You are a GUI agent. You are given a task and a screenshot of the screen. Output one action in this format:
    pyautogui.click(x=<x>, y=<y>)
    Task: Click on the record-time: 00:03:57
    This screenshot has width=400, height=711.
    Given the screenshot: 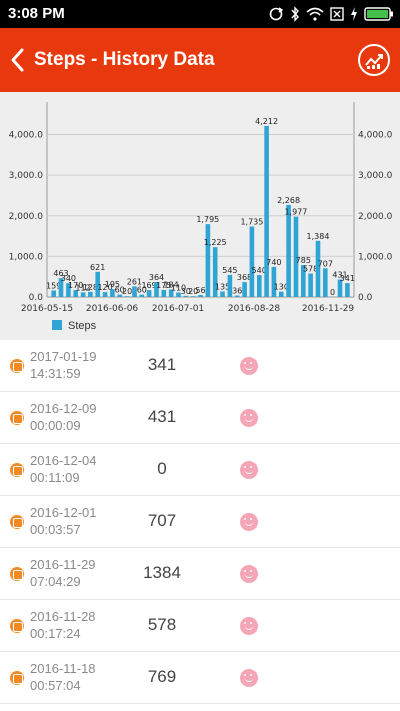 What is the action you would take?
    pyautogui.click(x=55, y=529)
    